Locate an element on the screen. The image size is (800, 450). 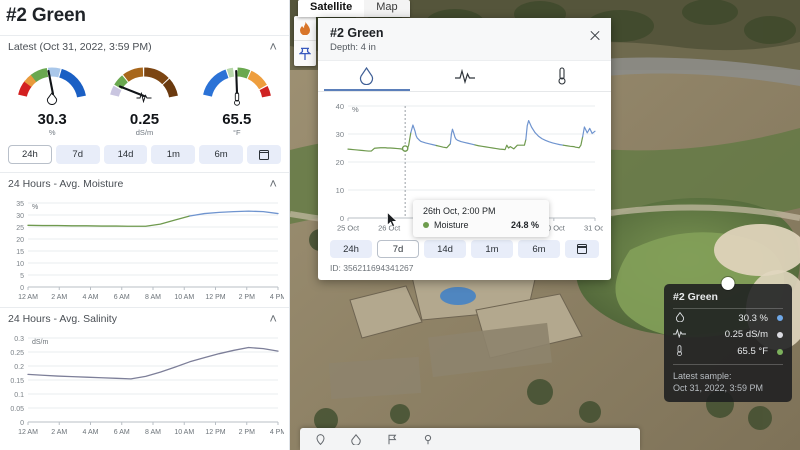
tab-map: Map is located at coordinates (387, 7).